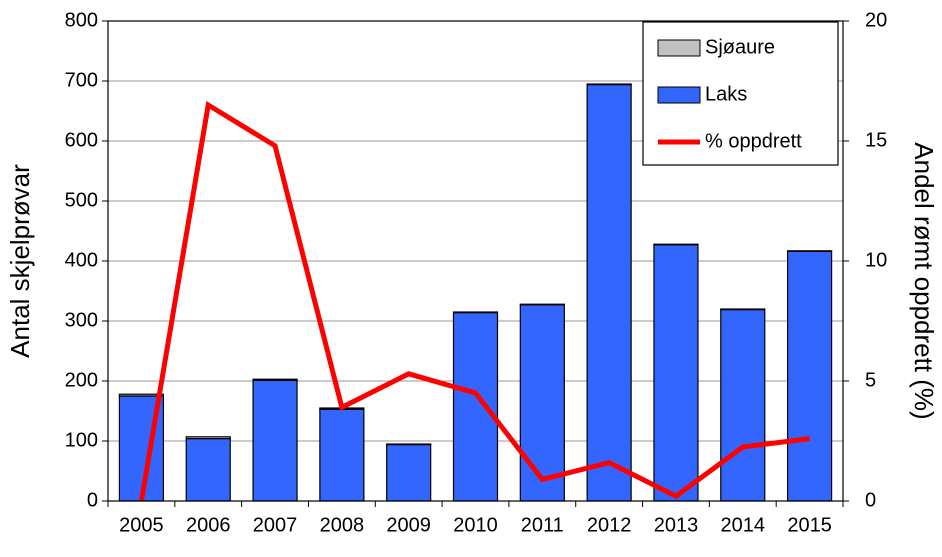 Image resolution: width=942 pixels, height=557 pixels. What do you see at coordinates (342, 525) in the screenshot?
I see `x-tick-label: 2008` at bounding box center [342, 525].